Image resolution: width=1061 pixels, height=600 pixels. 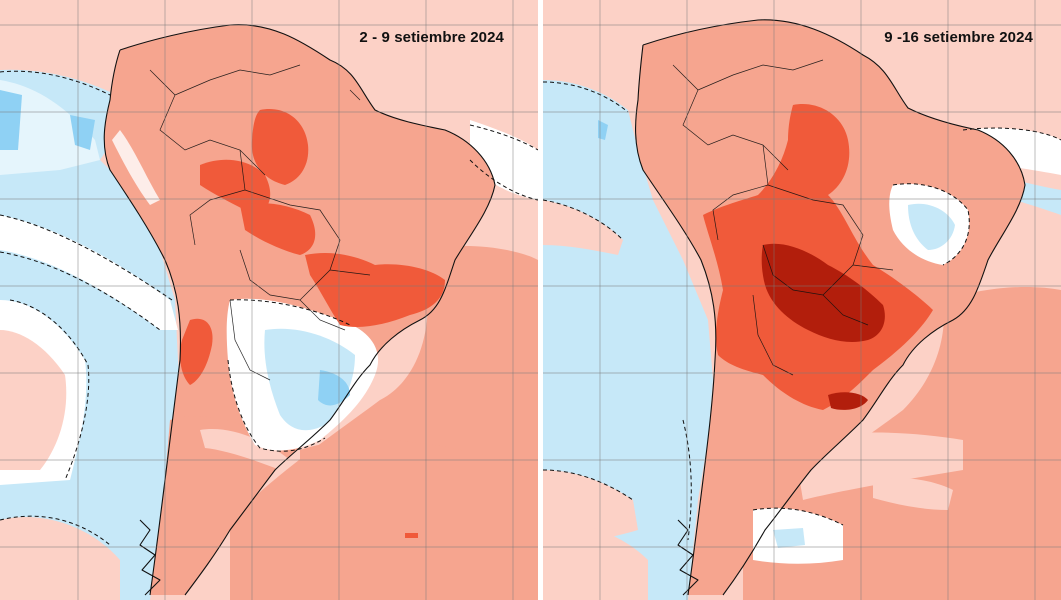 I want to click on patagonia-warm, so click(x=215, y=505).